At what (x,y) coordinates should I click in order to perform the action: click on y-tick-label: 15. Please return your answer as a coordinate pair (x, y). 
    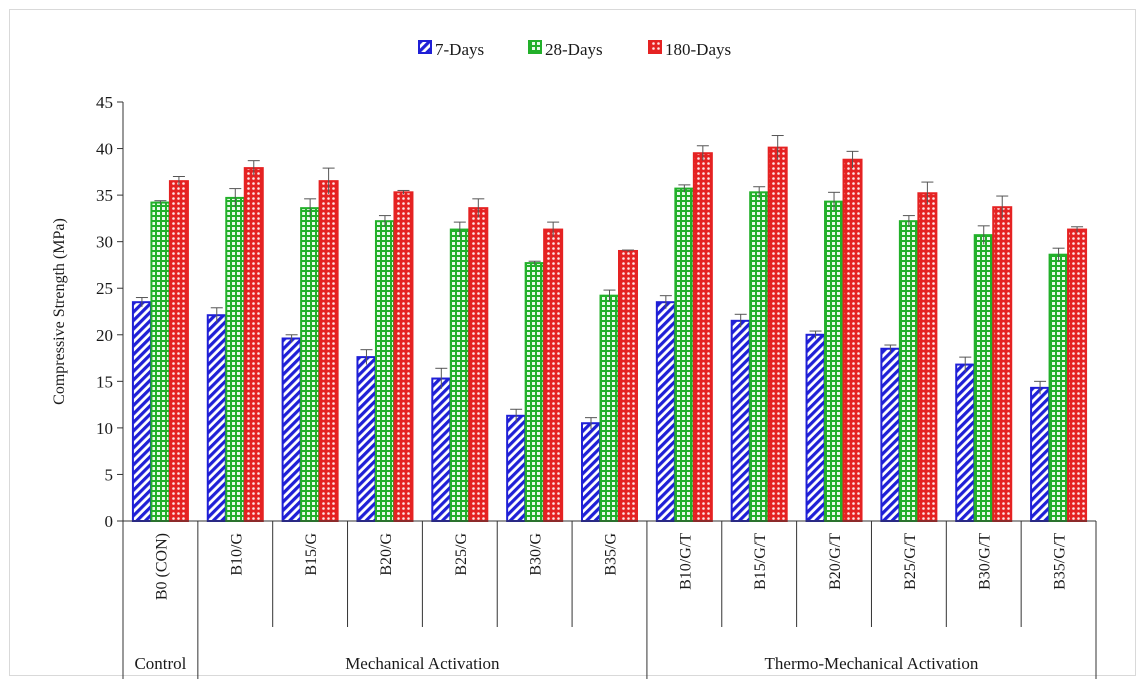
    Looking at the image, I should click on (104, 381).